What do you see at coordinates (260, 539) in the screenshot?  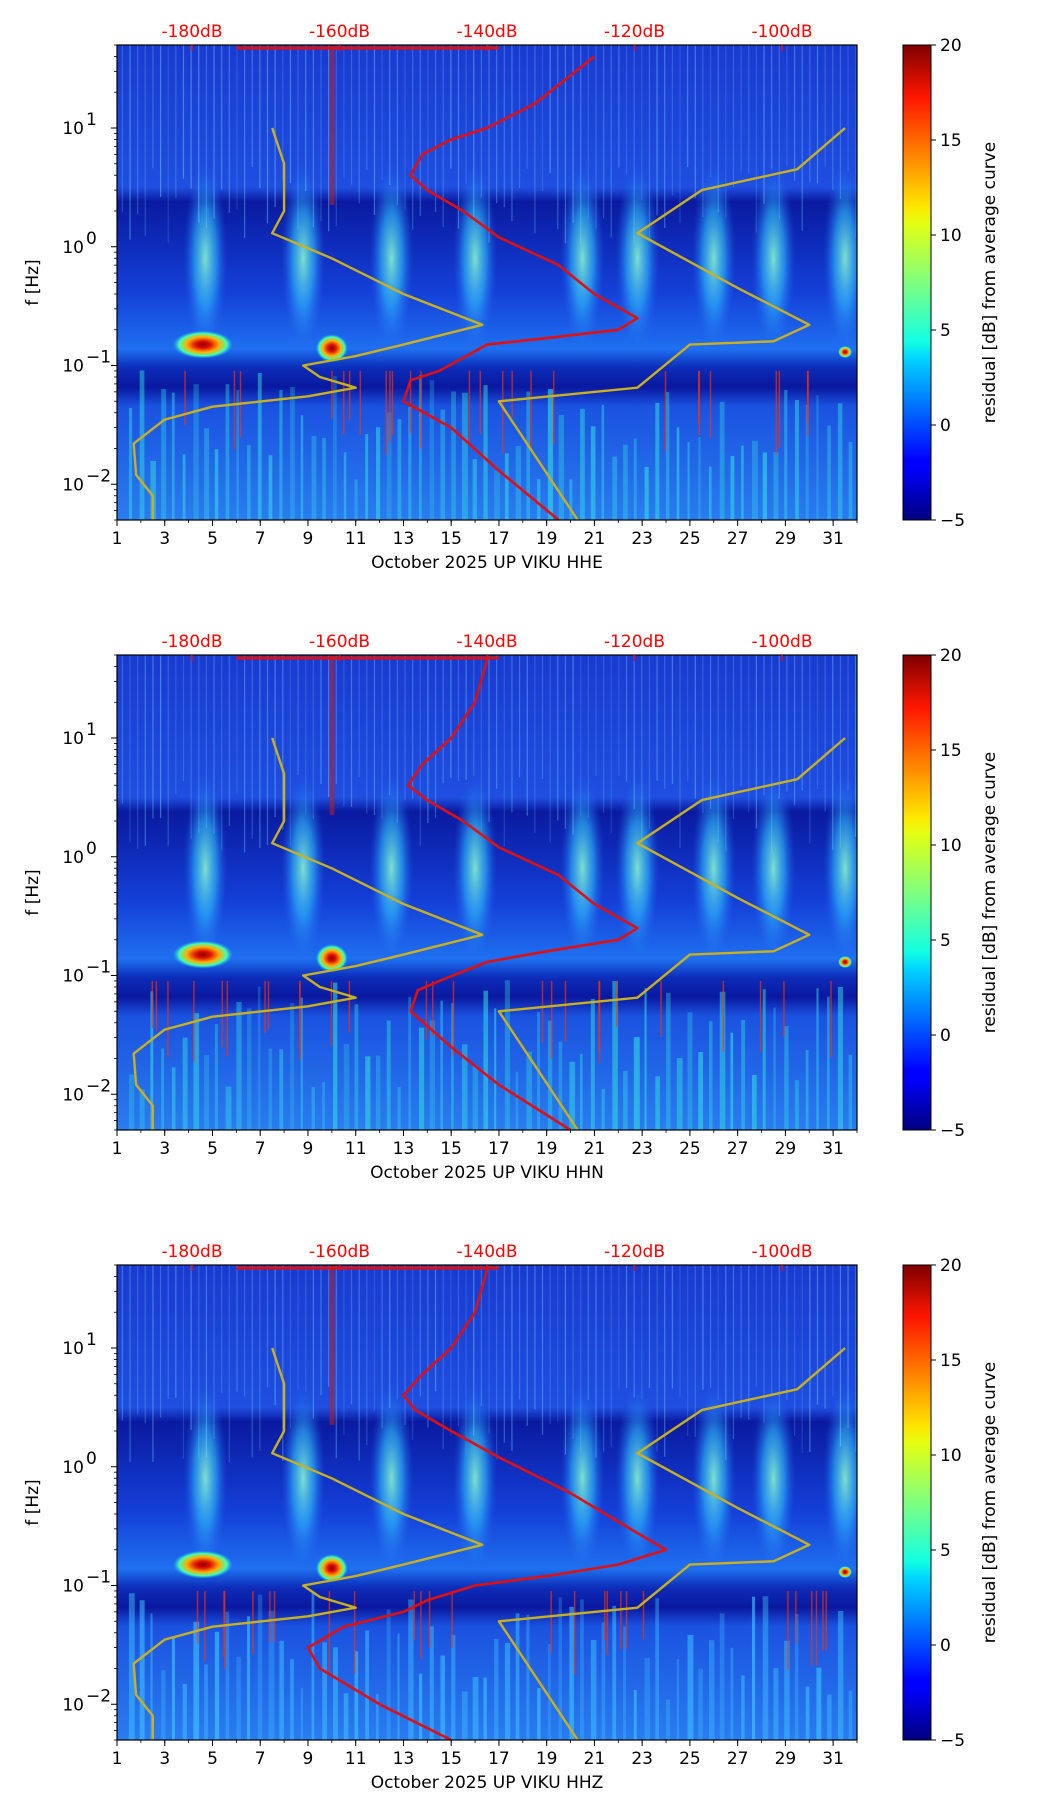 I see `x-tick-label: 7` at bounding box center [260, 539].